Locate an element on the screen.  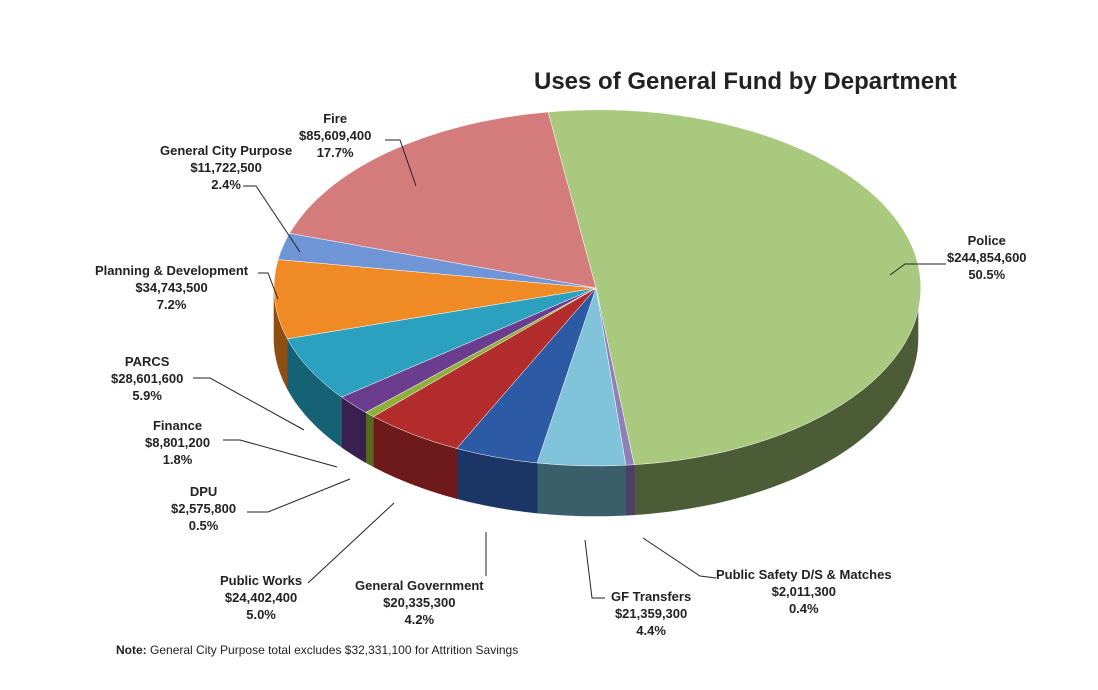
footnote-prefix: Note: is located at coordinates (131, 650).